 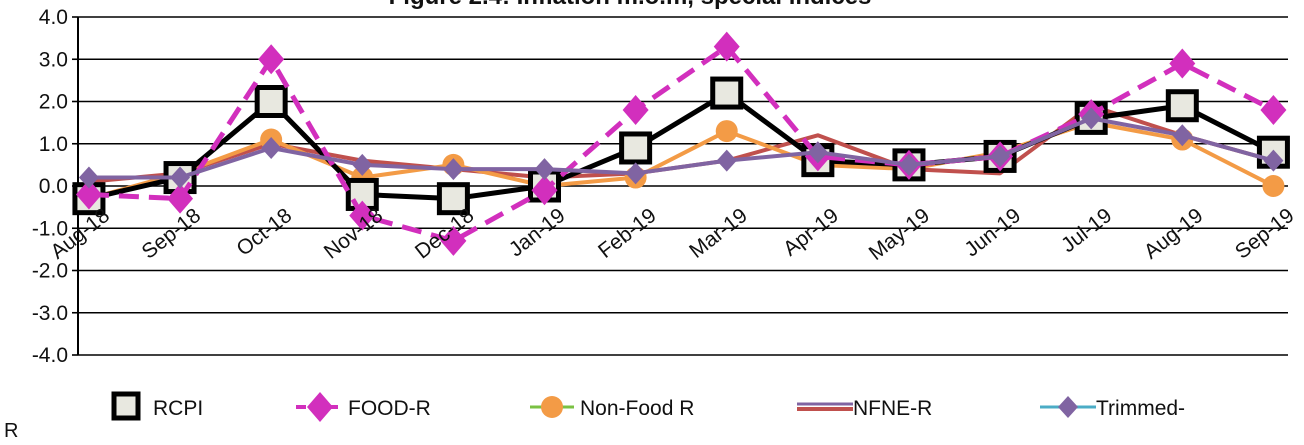 I want to click on y-tick-label: -3.0, so click(x=50, y=313).